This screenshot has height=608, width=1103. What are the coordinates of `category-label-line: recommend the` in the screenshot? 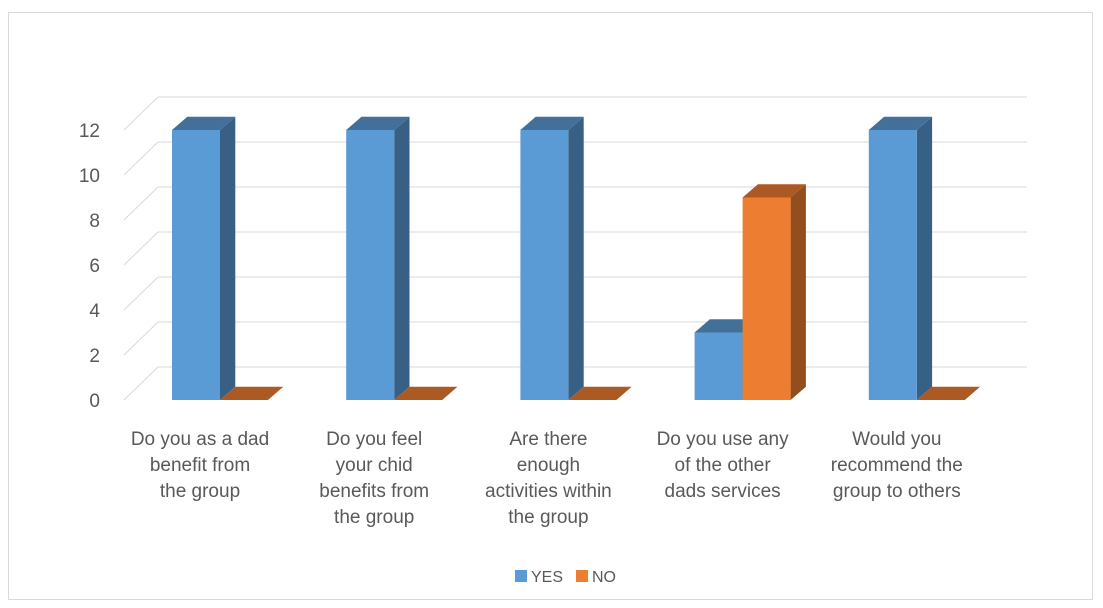 It's located at (897, 465).